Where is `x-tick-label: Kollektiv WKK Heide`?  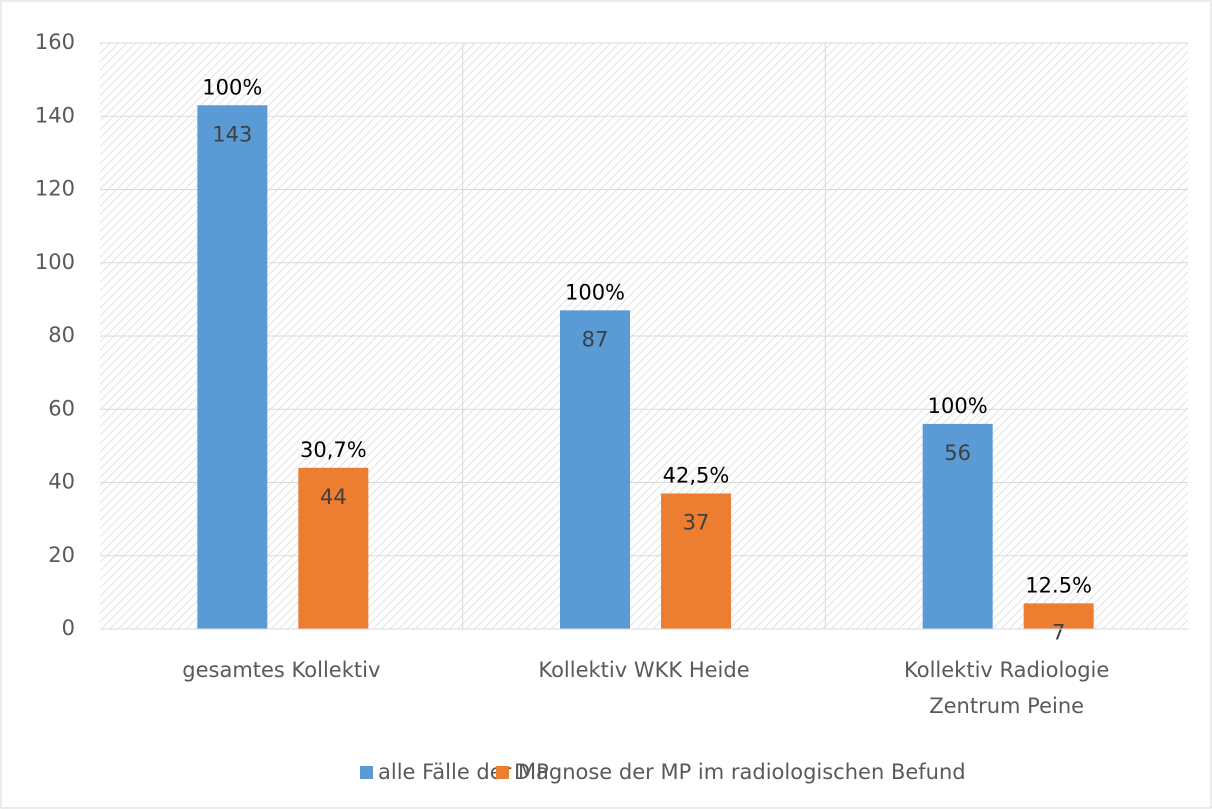 x-tick-label: Kollektiv WKK Heide is located at coordinates (644, 670).